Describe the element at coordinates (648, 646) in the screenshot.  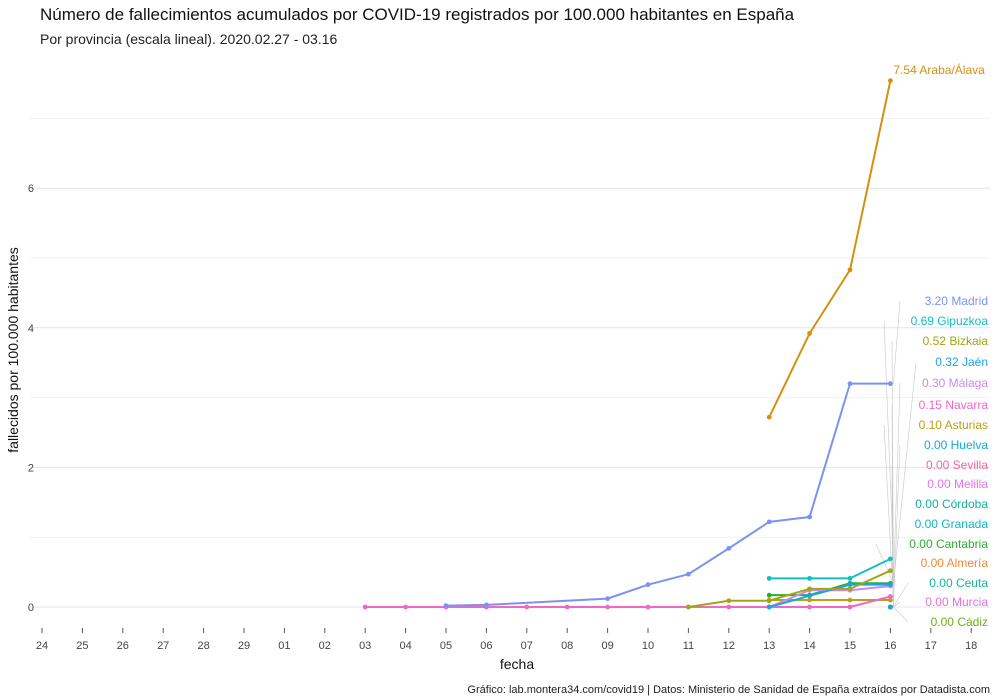
I see `x-tick-label: 10` at that location.